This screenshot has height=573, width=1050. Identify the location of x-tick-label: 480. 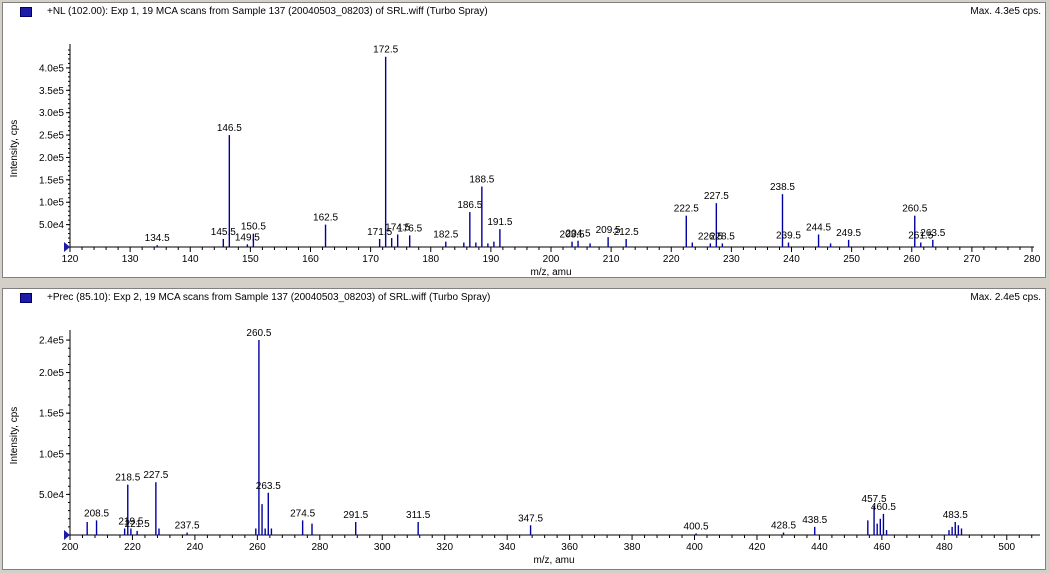
(944, 547).